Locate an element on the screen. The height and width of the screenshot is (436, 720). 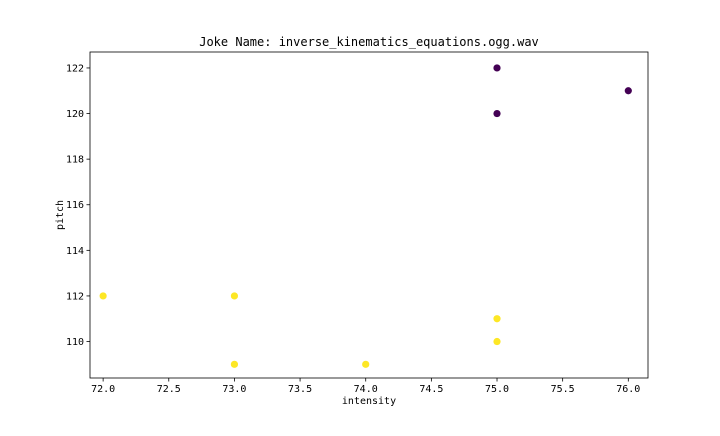
y-axis-ticks: 110 112 114 116 118 120 122 is located at coordinates (78, 205).